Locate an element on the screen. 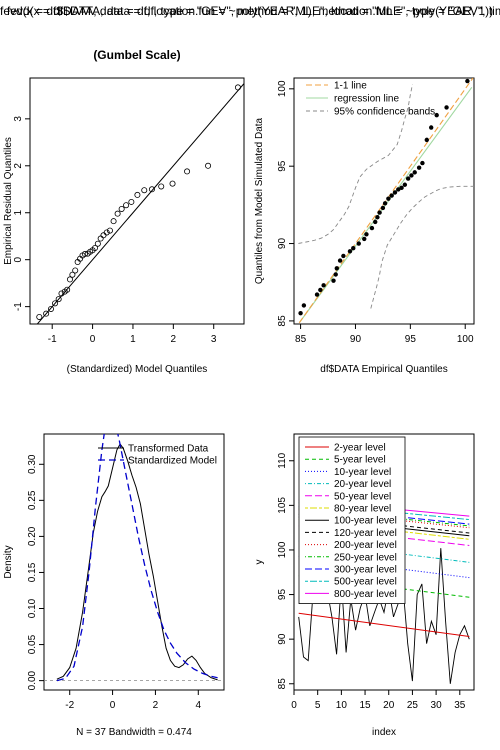 The image size is (500, 750). legend-entry: 120-year level is located at coordinates (365, 533).